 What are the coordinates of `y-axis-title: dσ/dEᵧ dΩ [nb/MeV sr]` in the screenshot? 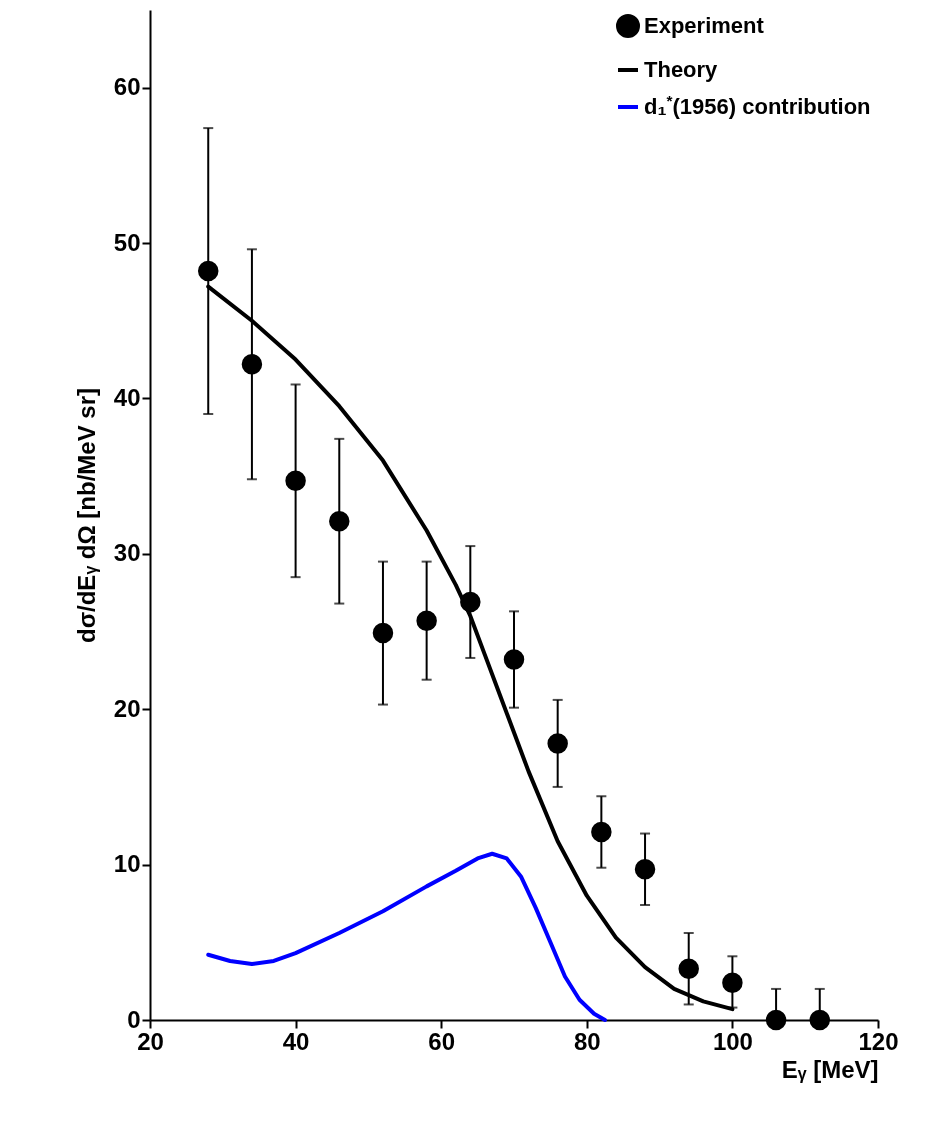 It's located at (86, 515).